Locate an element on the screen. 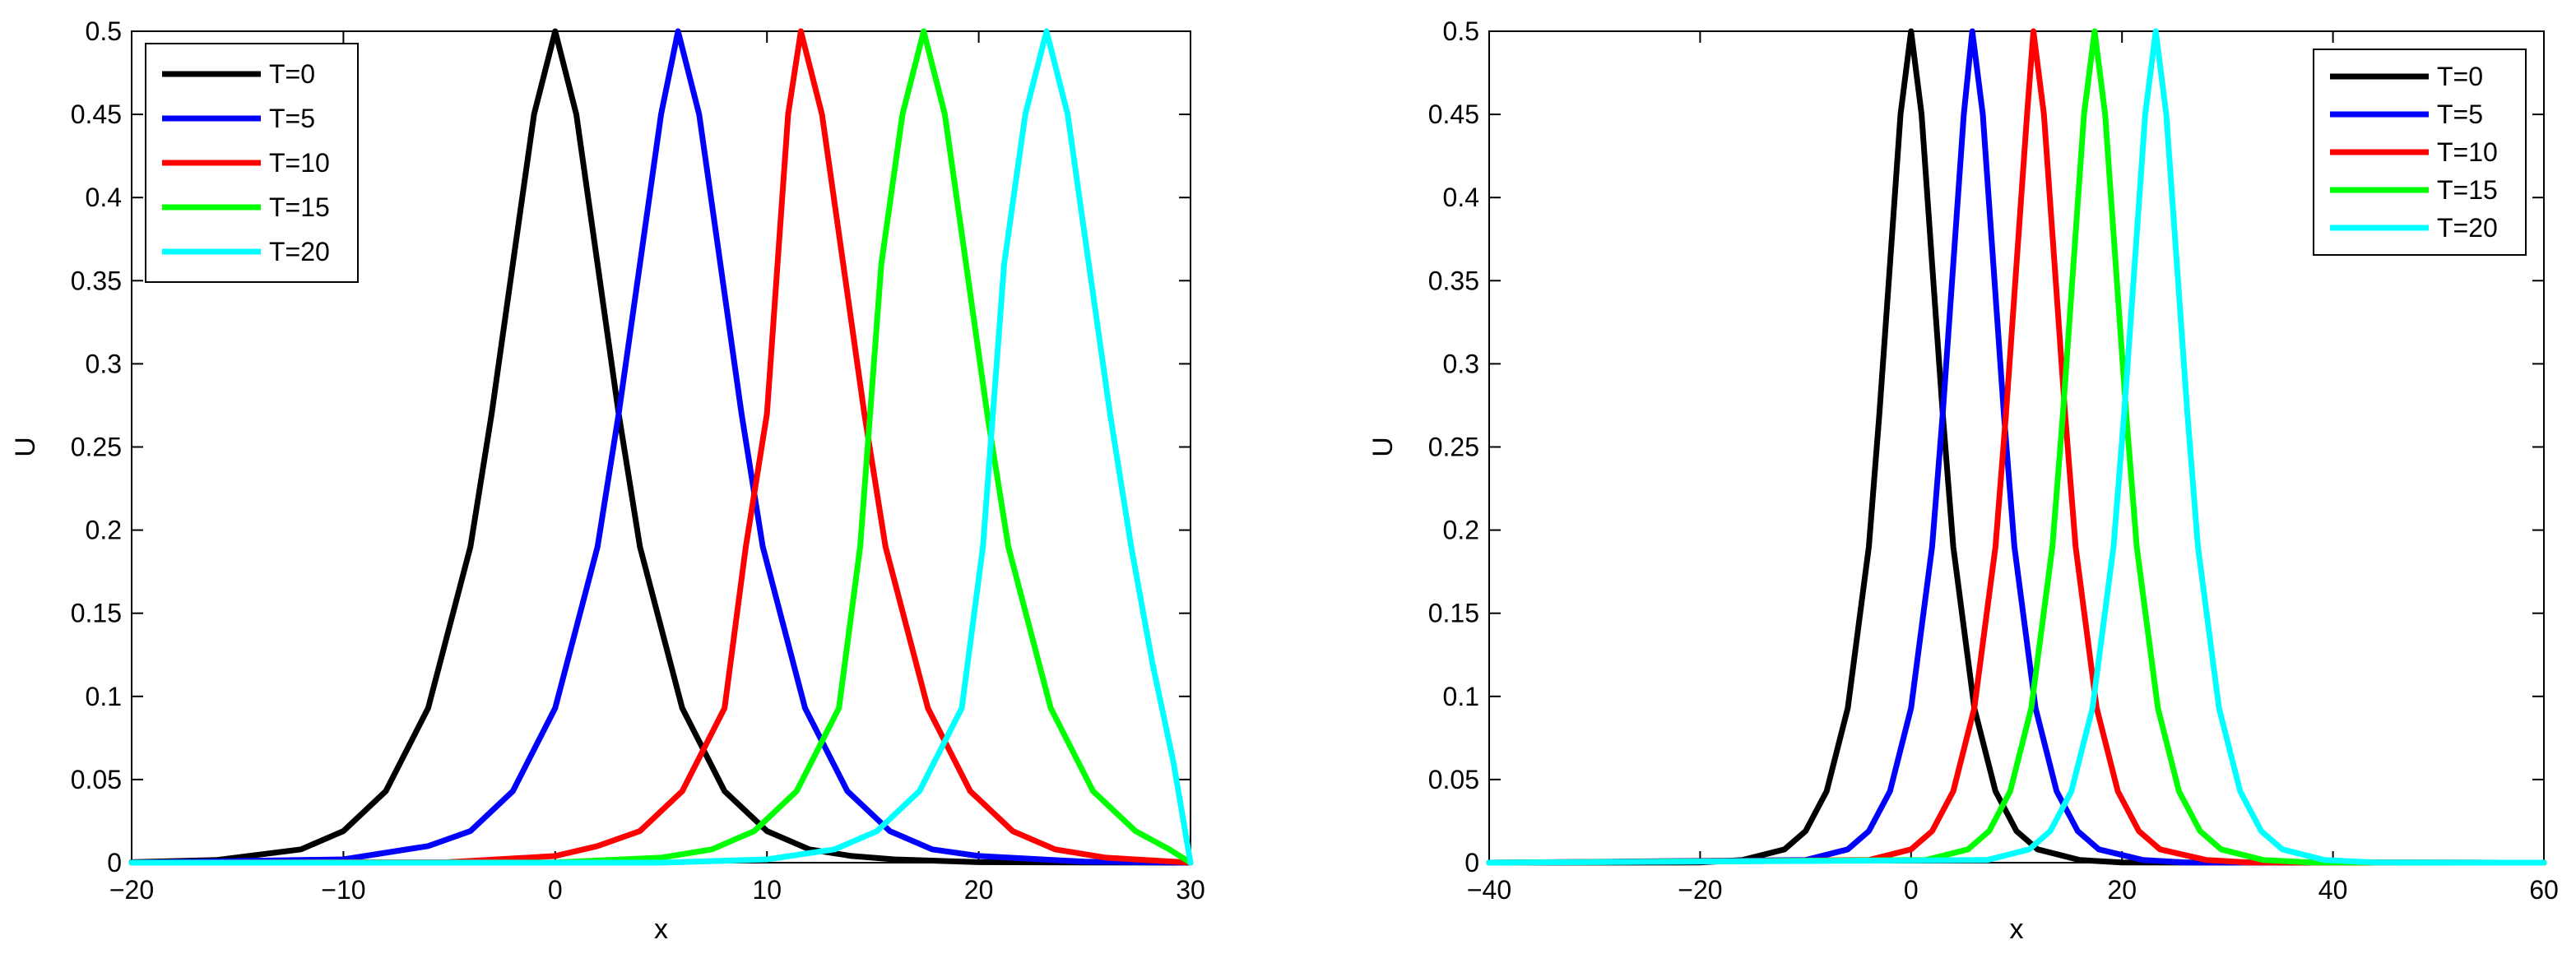 The height and width of the screenshot is (963, 2576). x-tick-label: 30 is located at coordinates (1191, 890).